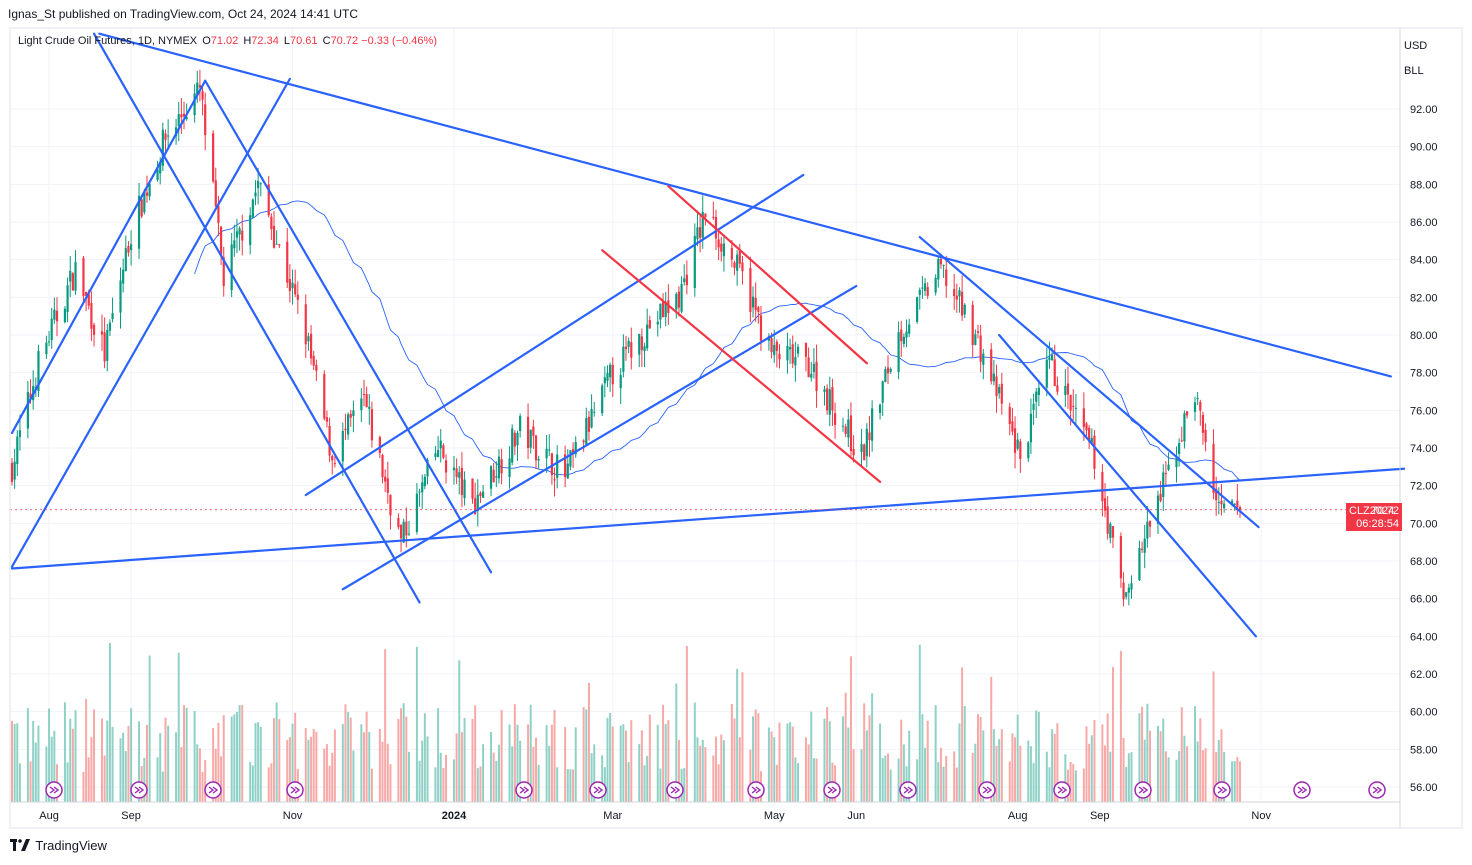 The height and width of the screenshot is (865, 1472). Describe the element at coordinates (1424, 600) in the screenshot. I see `y-tick-label: 66.00` at that location.